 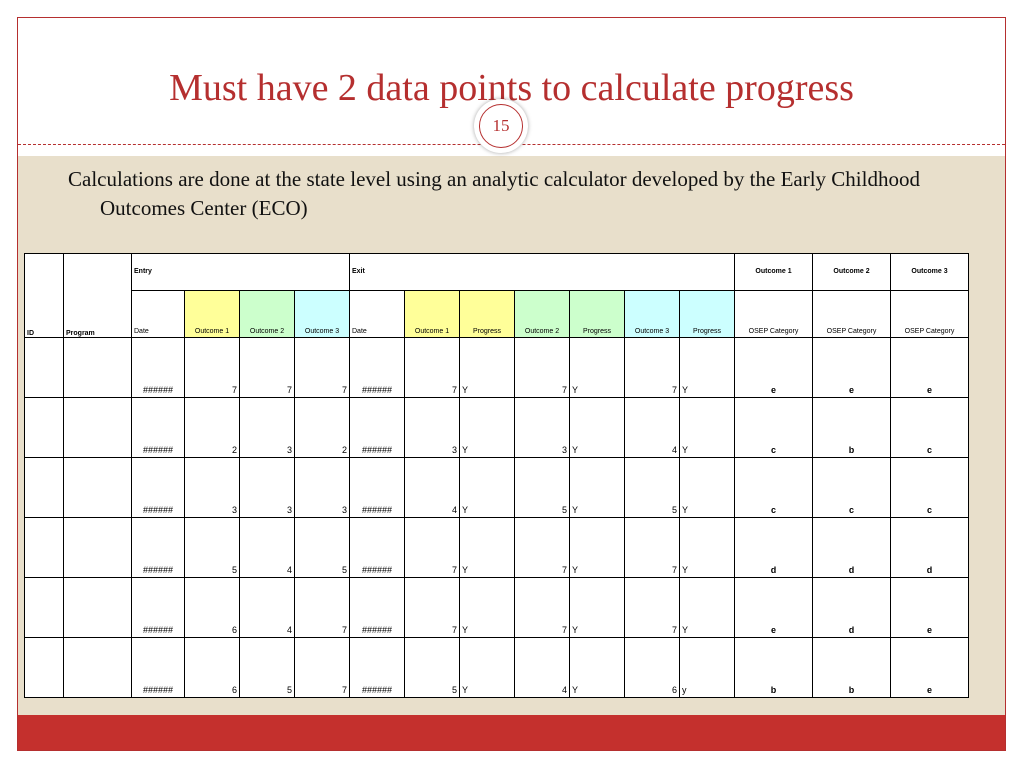 I want to click on header-entry-outcome2: Outcome 2, so click(x=267, y=314).